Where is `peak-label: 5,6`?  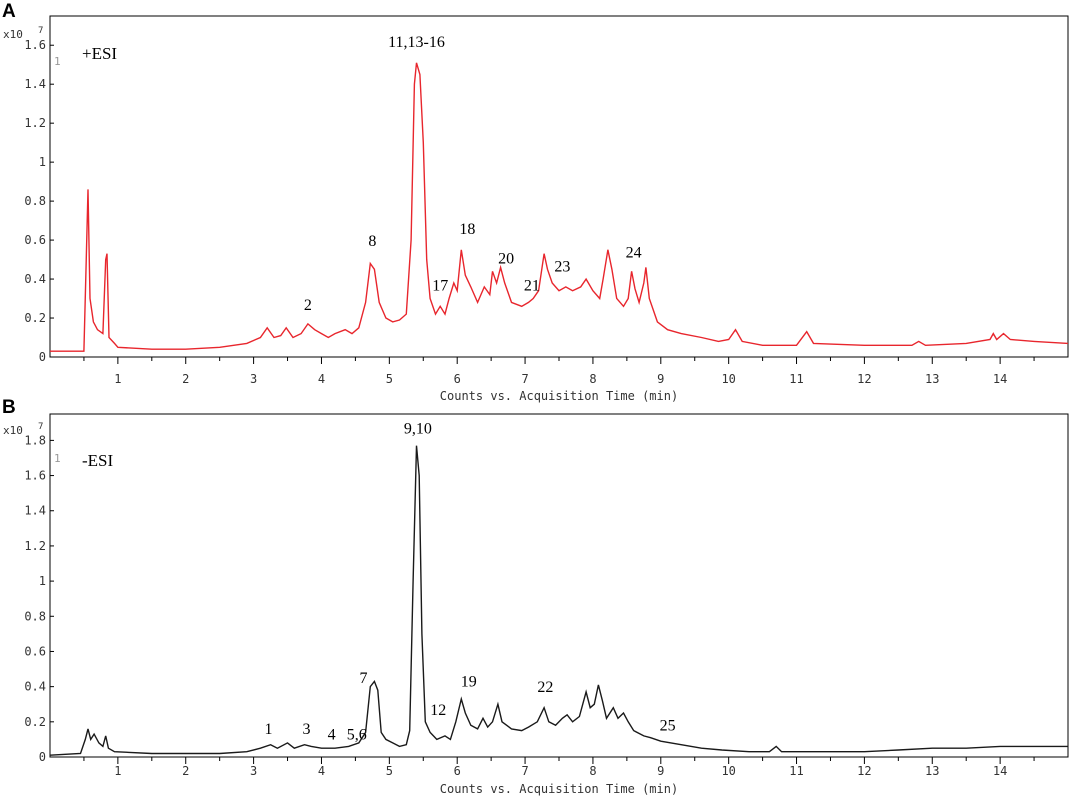 peak-label: 5,6 is located at coordinates (357, 734).